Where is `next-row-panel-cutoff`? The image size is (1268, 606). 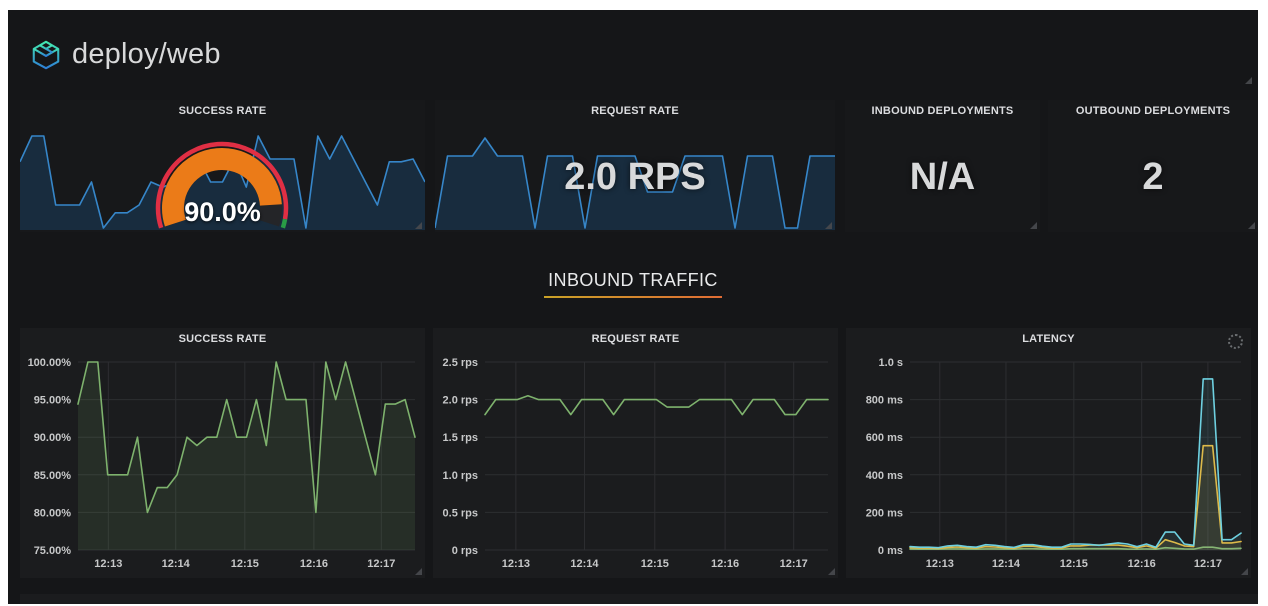 next-row-panel-cutoff is located at coordinates (639, 599).